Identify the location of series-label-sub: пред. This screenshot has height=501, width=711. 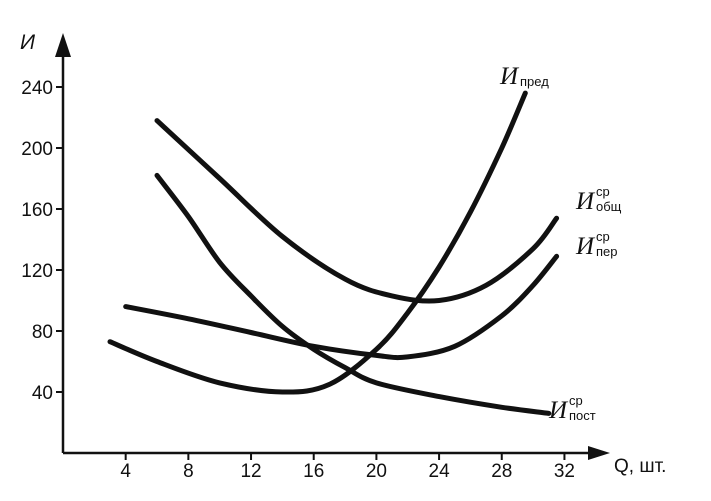
(534, 81).